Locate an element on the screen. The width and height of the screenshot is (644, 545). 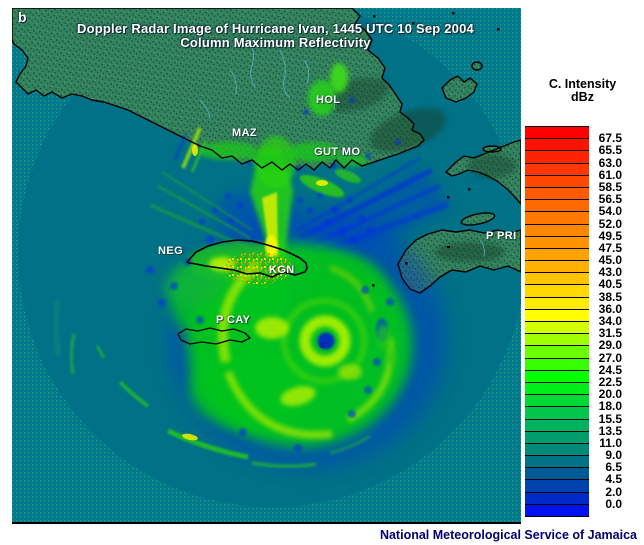
legend-tick-label: 29.0 is located at coordinates (610, 345).